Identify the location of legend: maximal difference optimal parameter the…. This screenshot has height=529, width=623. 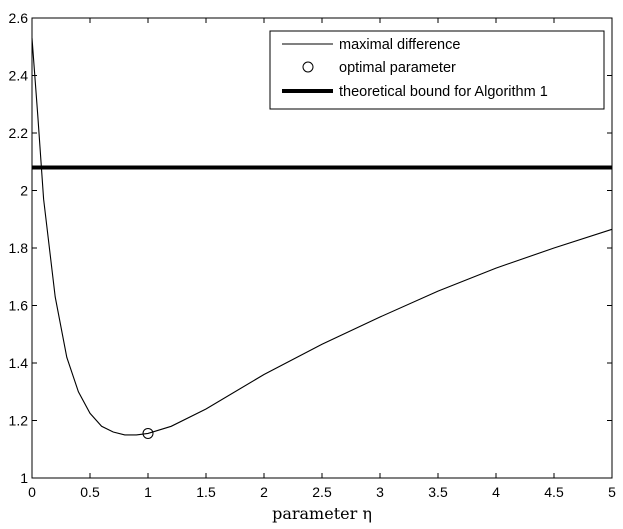
(437, 70).